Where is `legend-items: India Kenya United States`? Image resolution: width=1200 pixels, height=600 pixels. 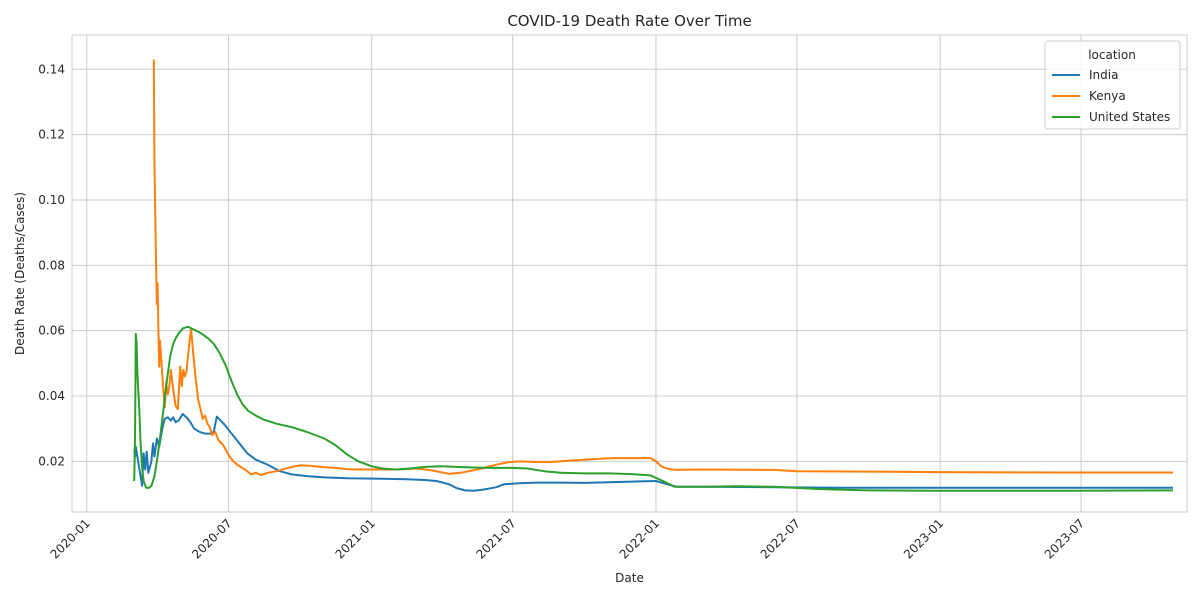 legend-items: India Kenya United States is located at coordinates (1111, 96).